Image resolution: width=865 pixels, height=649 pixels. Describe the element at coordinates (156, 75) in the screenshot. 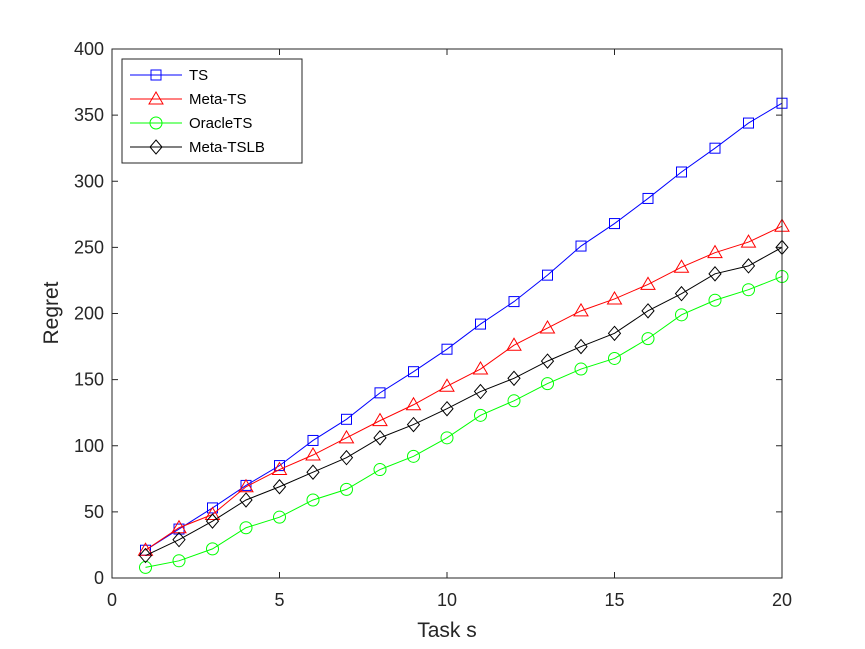

I see `legend-marker-ts` at that location.